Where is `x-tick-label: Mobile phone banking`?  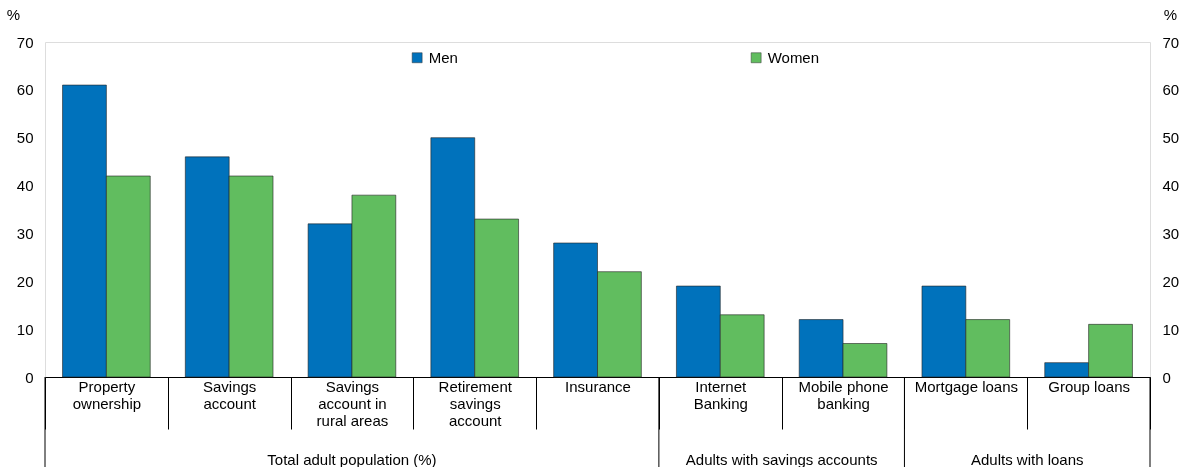 x-tick-label: Mobile phone banking is located at coordinates (843, 394).